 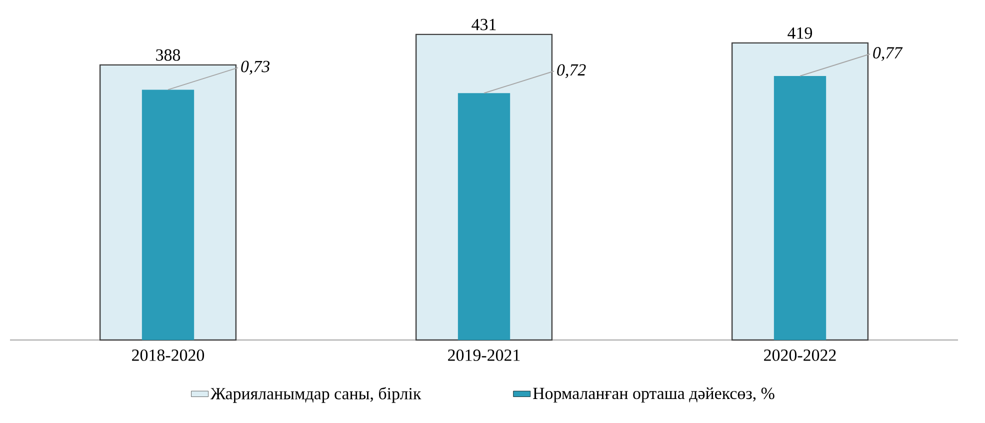 I want to click on data-label: 0,77, so click(x=888, y=54).